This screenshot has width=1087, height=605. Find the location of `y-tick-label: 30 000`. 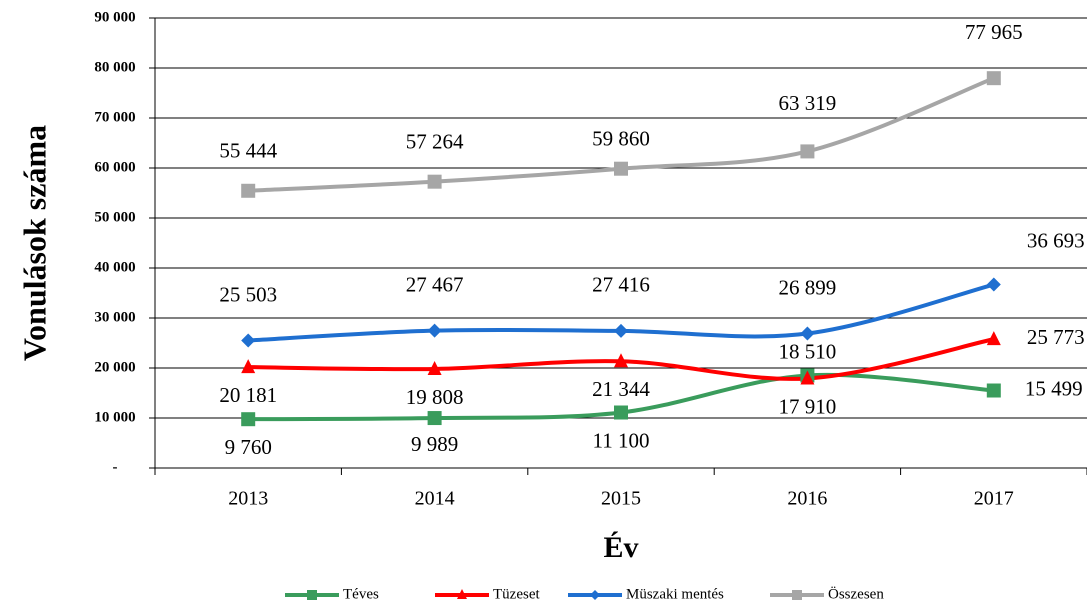

y-tick-label: 30 000 is located at coordinates (114, 317).